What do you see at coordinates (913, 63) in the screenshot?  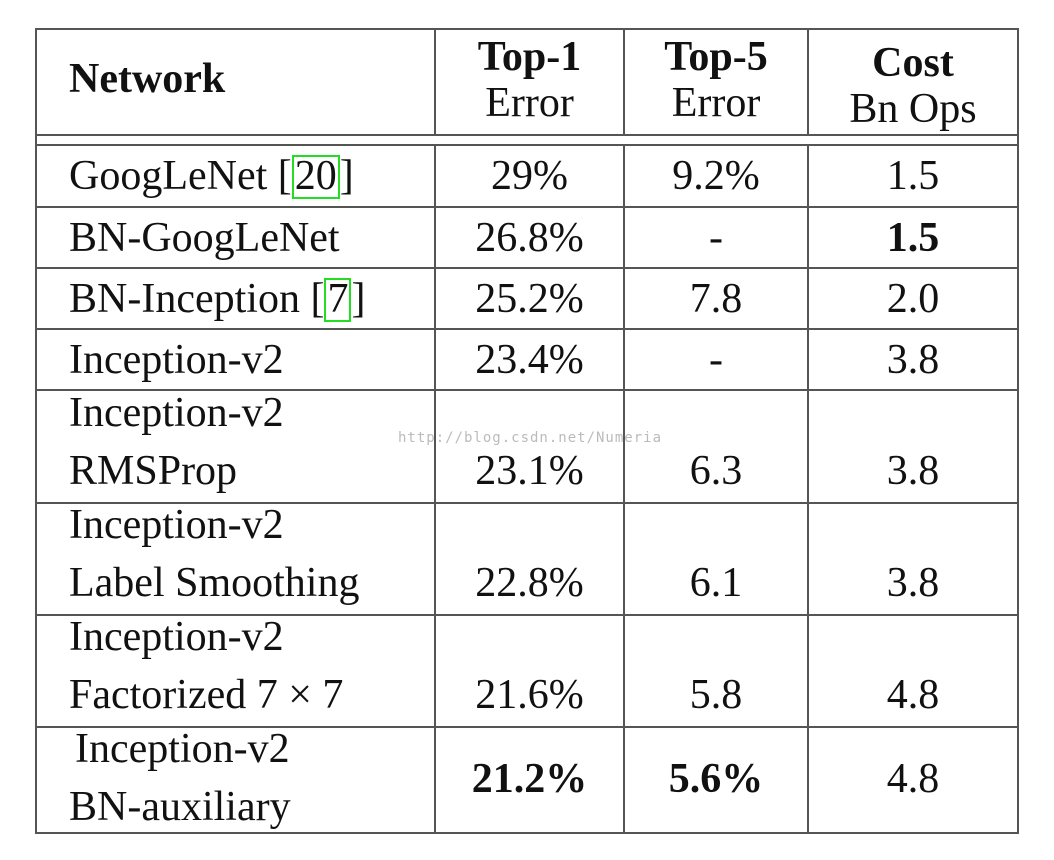 I see `header-cost-line1: Cost` at bounding box center [913, 63].